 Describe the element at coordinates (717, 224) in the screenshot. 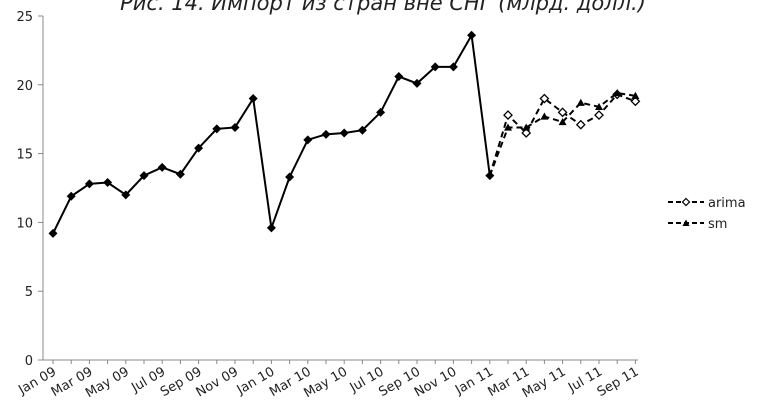

I see `legend-sm-label: sm` at that location.